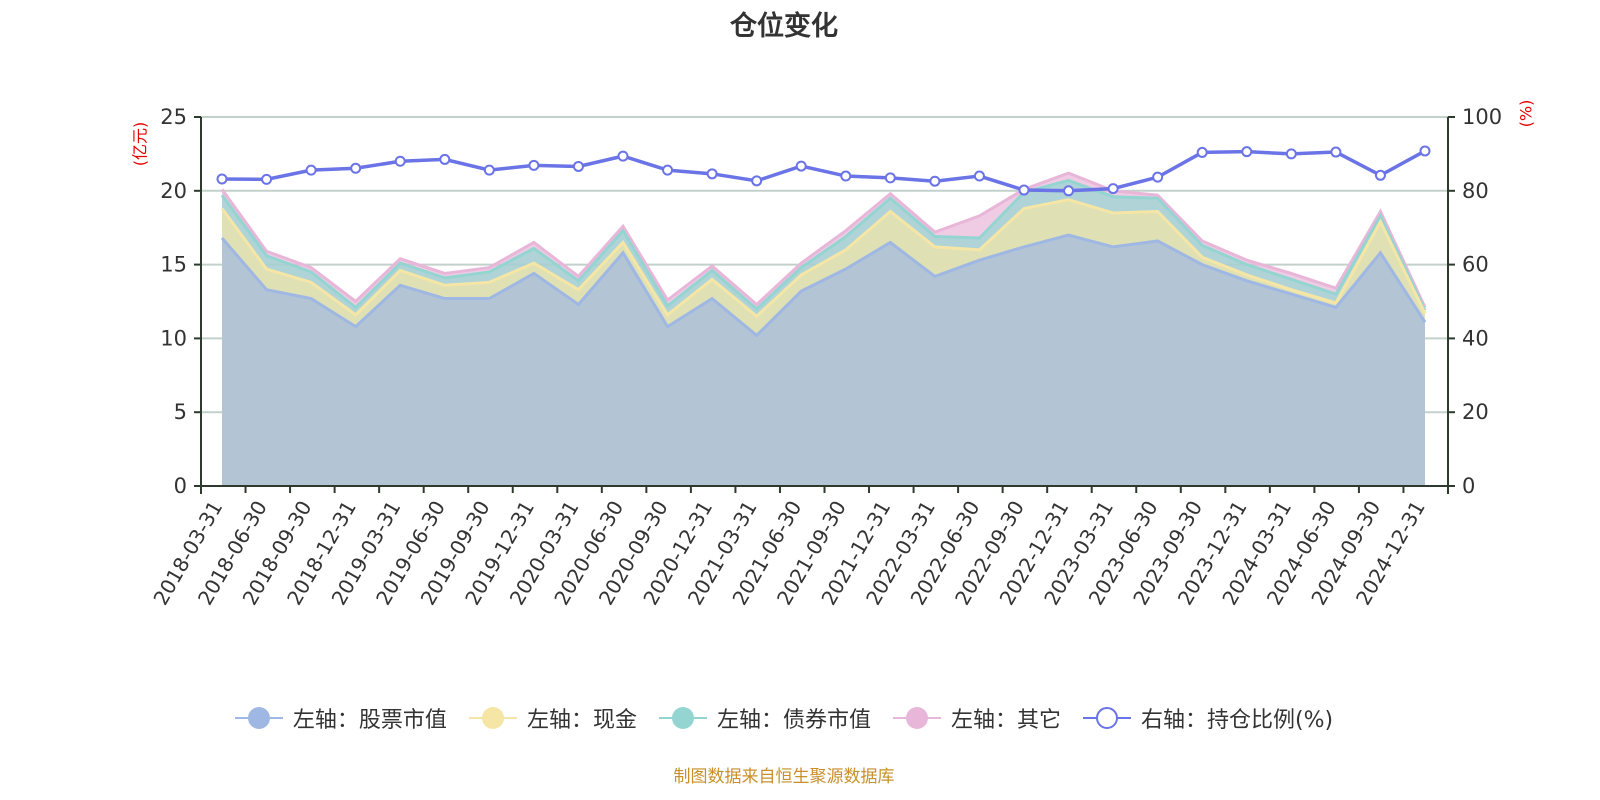 This screenshot has width=1600, height=800. Describe the element at coordinates (1475, 338) in the screenshot. I see `right-tick-label: 40` at that location.